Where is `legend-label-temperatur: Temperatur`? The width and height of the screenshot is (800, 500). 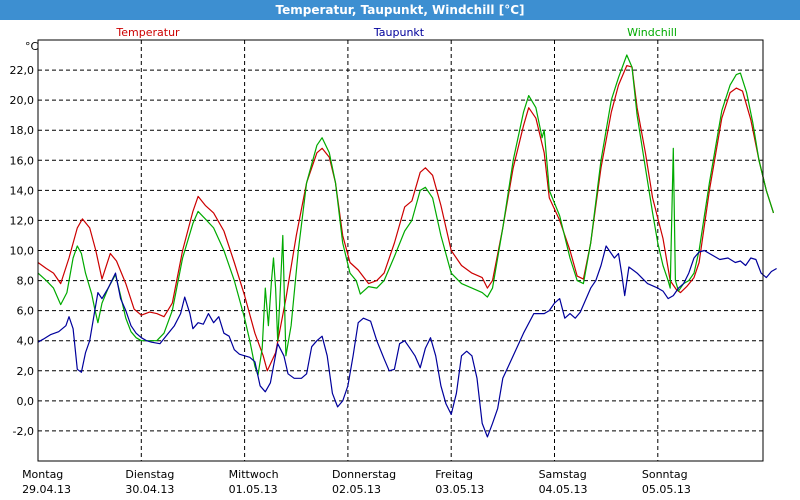 legend-label-temperatur: Temperatur is located at coordinates (147, 32).